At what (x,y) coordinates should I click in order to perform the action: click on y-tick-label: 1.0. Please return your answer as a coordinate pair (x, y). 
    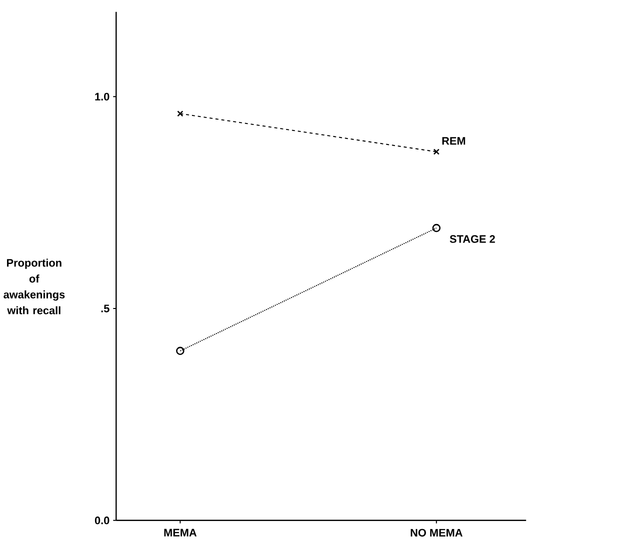
    Looking at the image, I should click on (102, 96).